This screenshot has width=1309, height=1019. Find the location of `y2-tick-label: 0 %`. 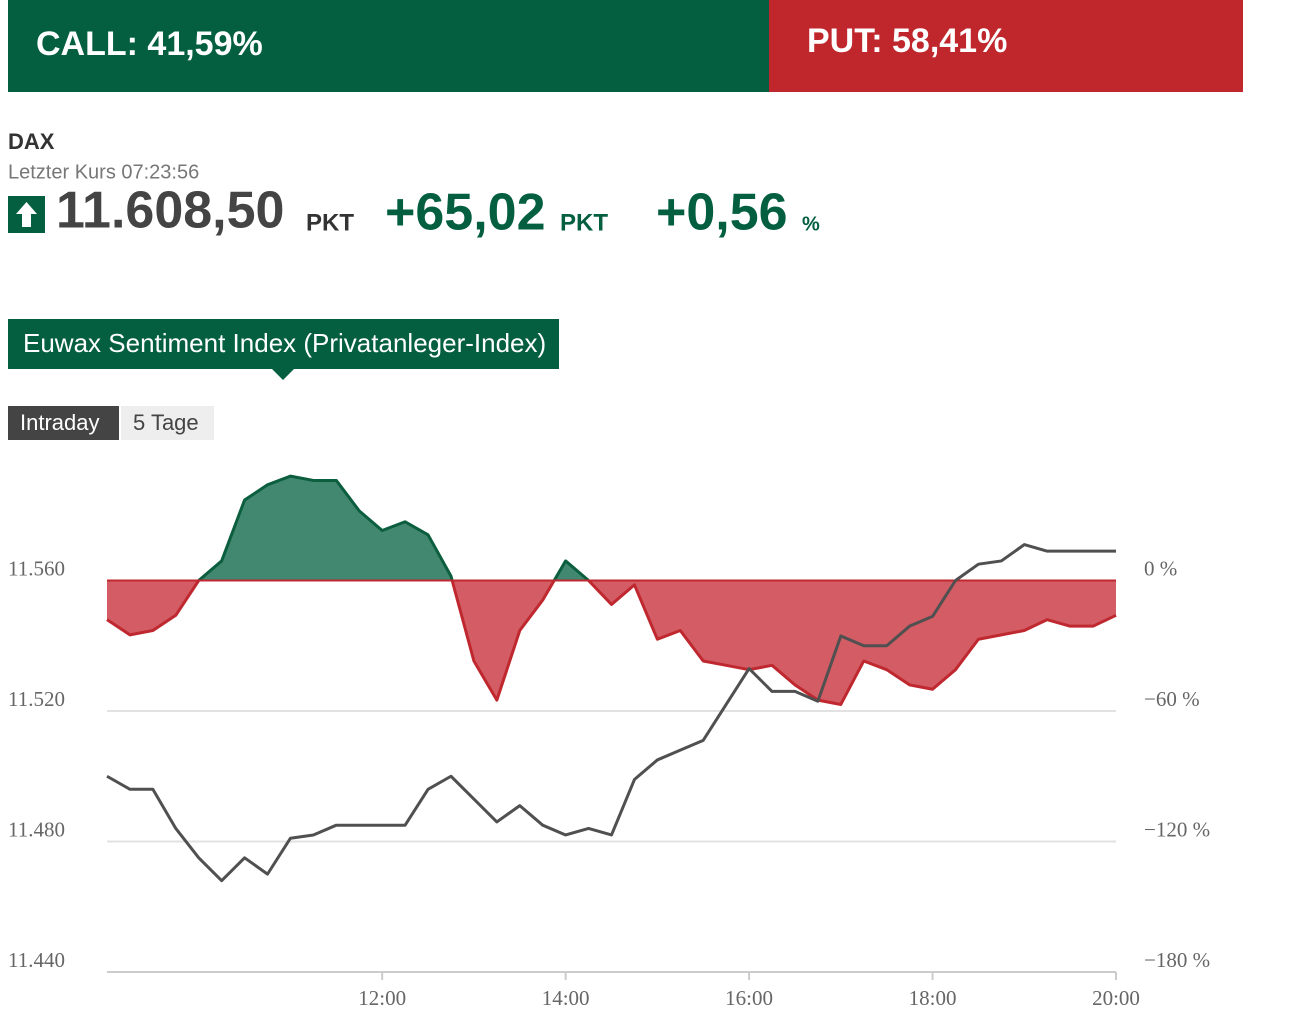

y2-tick-label: 0 % is located at coordinates (1160, 568).